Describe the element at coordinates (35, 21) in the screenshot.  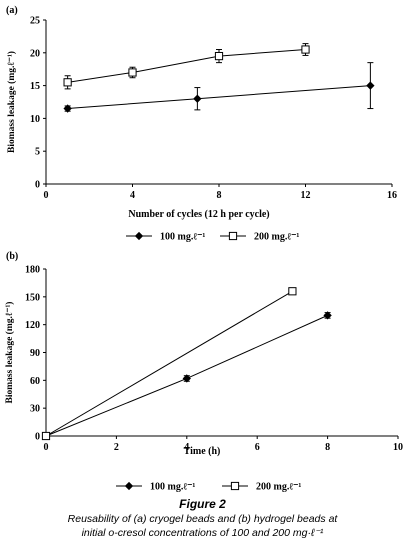
I see `y-tick-label-a: 25` at that location.